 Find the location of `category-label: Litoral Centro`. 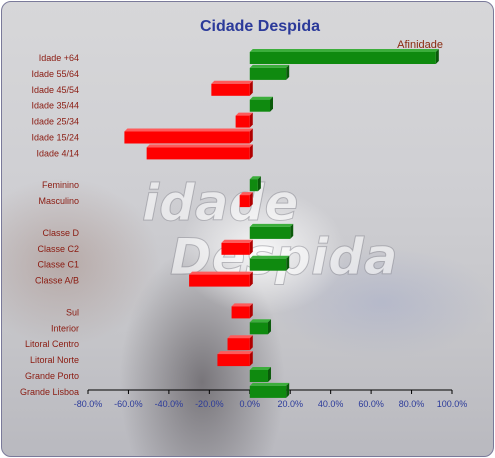

category-label: Litoral Centro is located at coordinates (52, 344).